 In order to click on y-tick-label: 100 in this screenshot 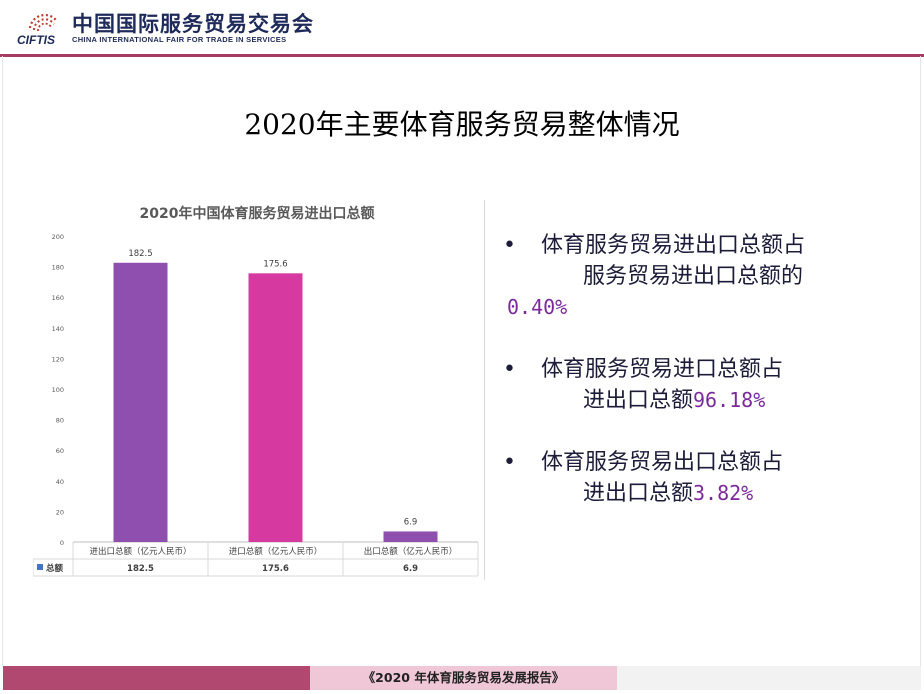, I will do `click(58, 390)`.